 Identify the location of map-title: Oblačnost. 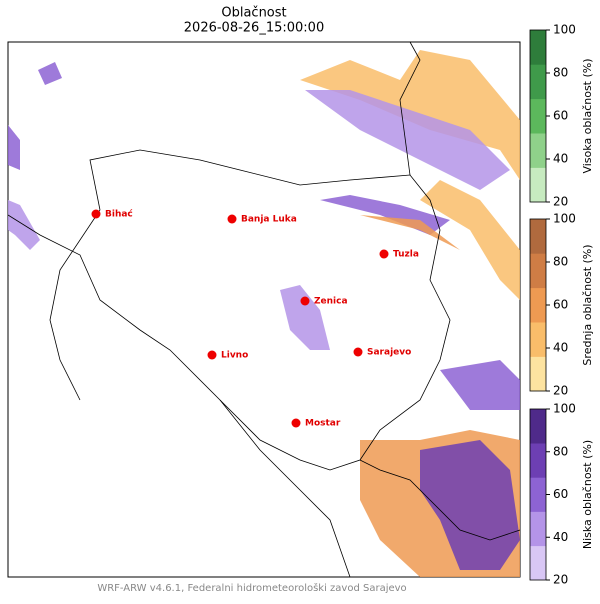
(253, 13).